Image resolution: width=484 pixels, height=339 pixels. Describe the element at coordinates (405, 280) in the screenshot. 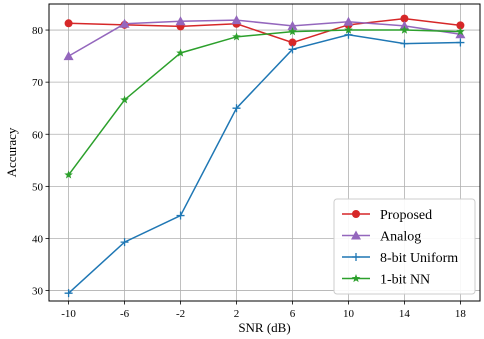

I see `legend-label: 1-bit NN` at that location.